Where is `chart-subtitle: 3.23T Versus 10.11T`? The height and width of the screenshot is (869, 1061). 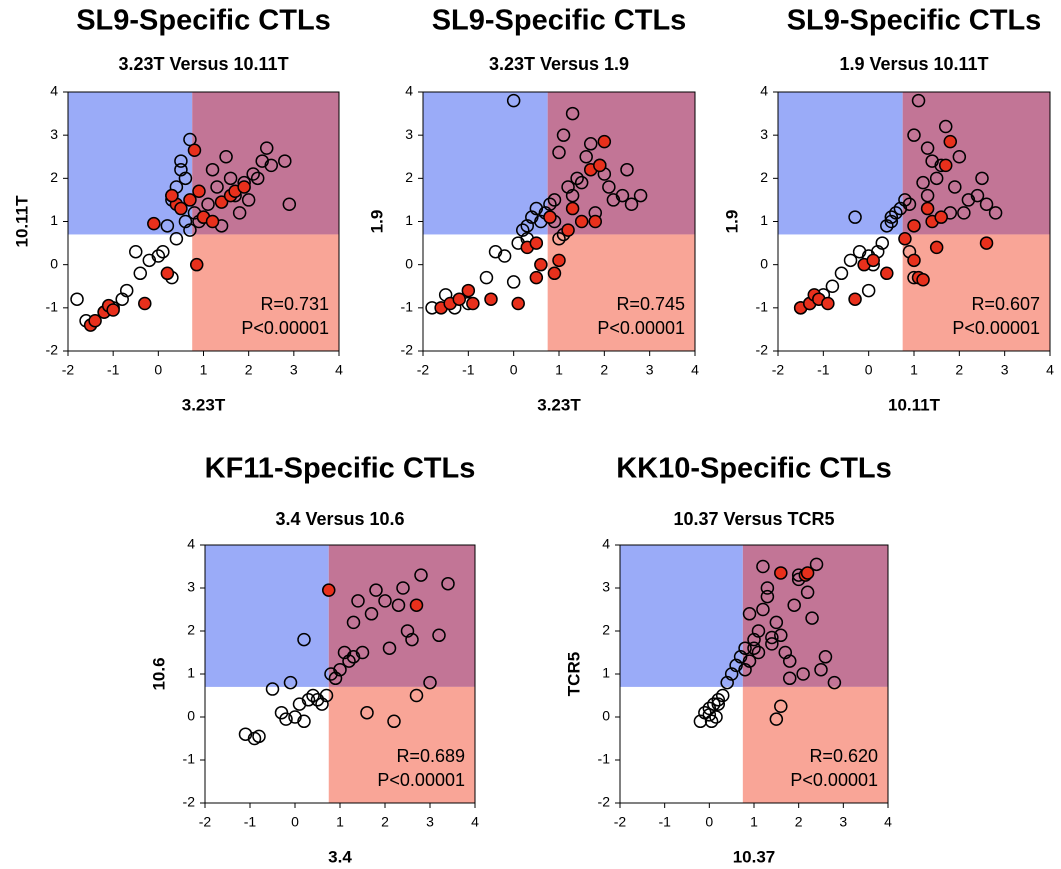 chart-subtitle: 3.23T Versus 10.11T is located at coordinates (203, 64).